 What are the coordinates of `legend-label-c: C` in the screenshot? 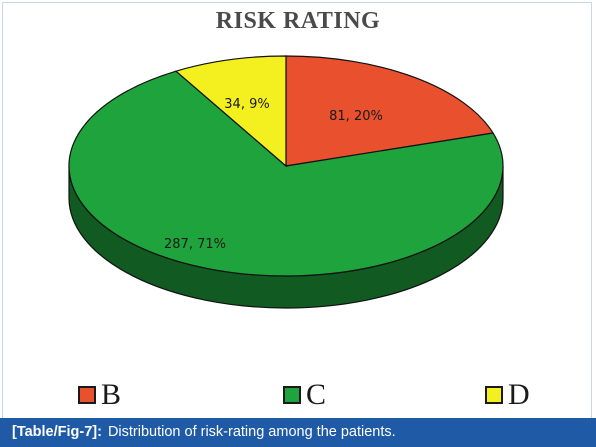 It's located at (316, 394).